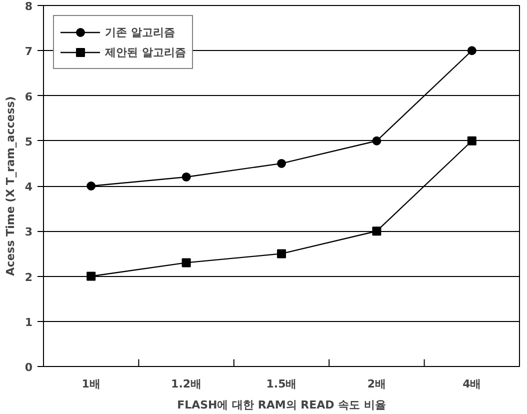 This screenshot has width=527, height=414. Describe the element at coordinates (140, 32) in the screenshot. I see `legend-label: 기존 알고리즘` at that location.